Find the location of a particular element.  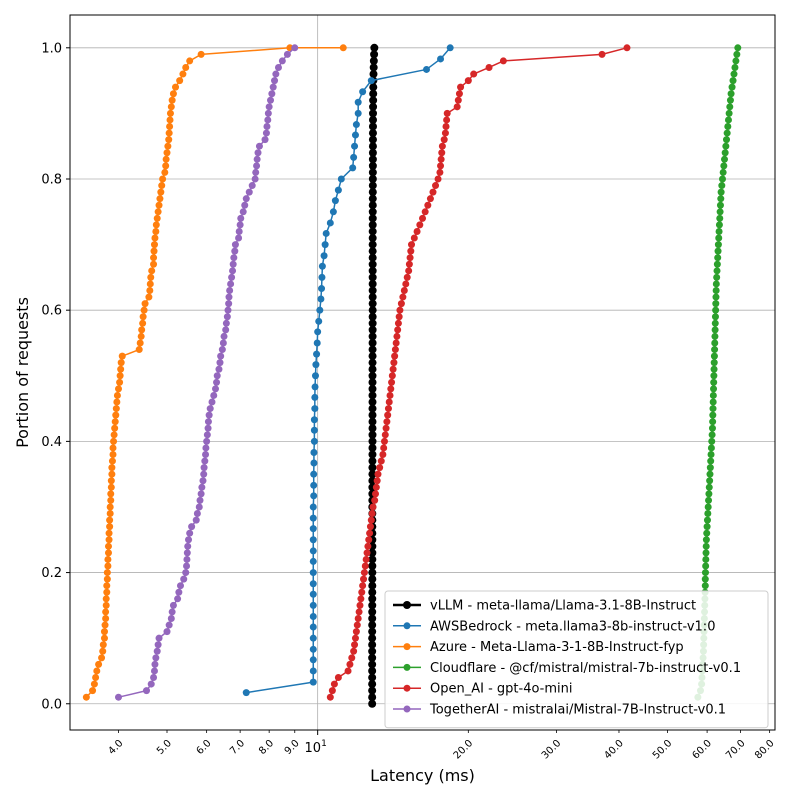

y-tick-label: 1.0 is located at coordinates (51, 48).